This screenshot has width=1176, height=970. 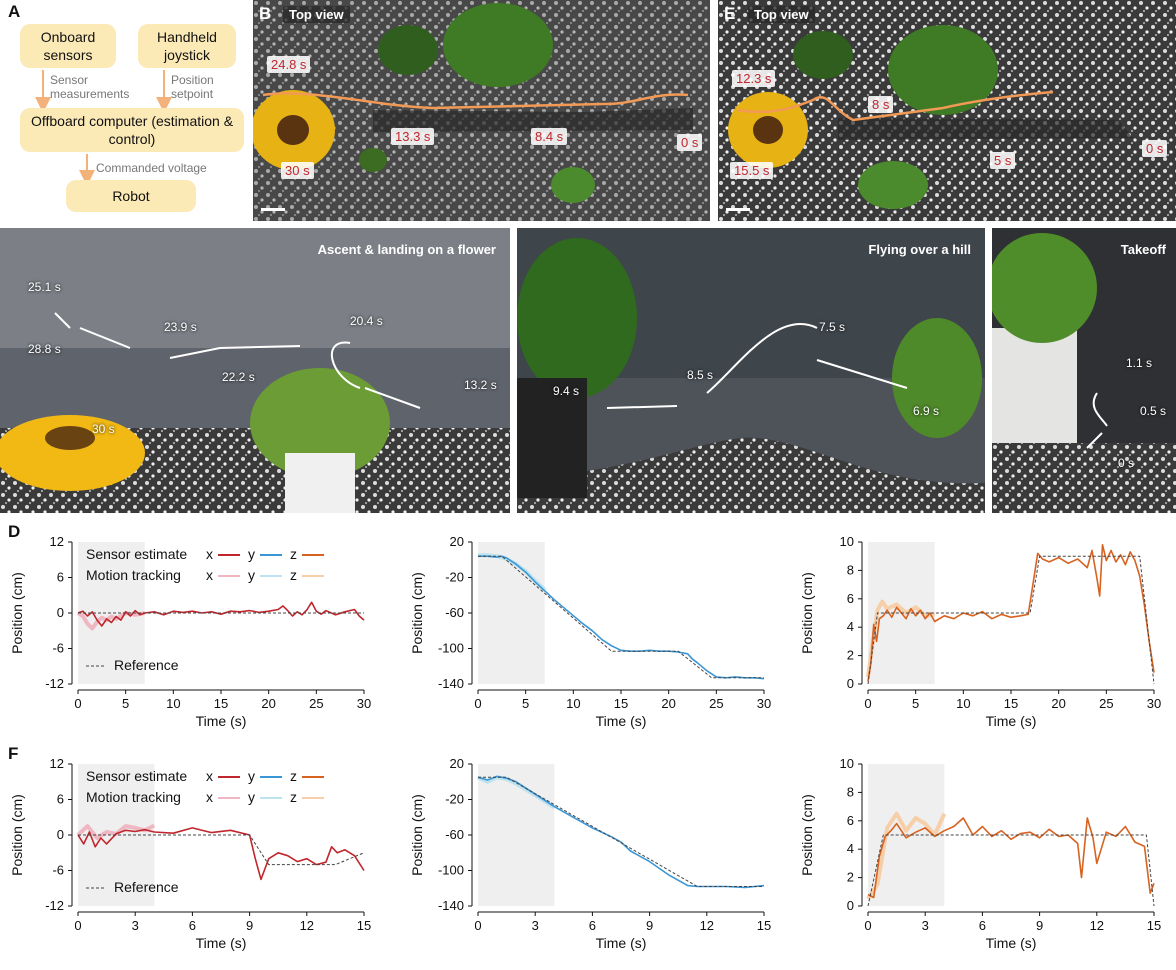 I want to click on x-tick-label: 20, so click(x=1058, y=703).